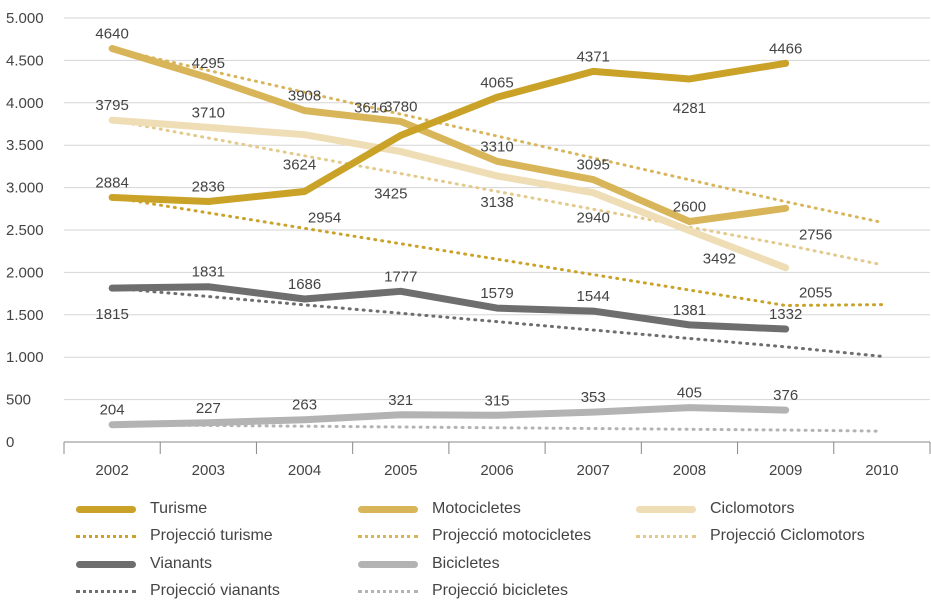 This screenshot has width=931, height=611. I want to click on x-tick-label: 2003, so click(208, 470).